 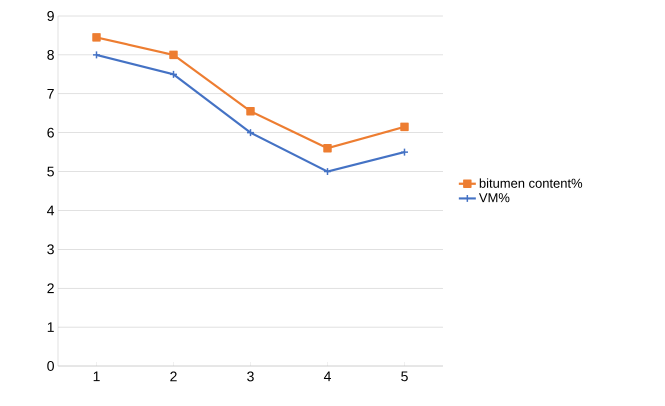 I want to click on y-tick-label: 8, so click(x=50, y=55).